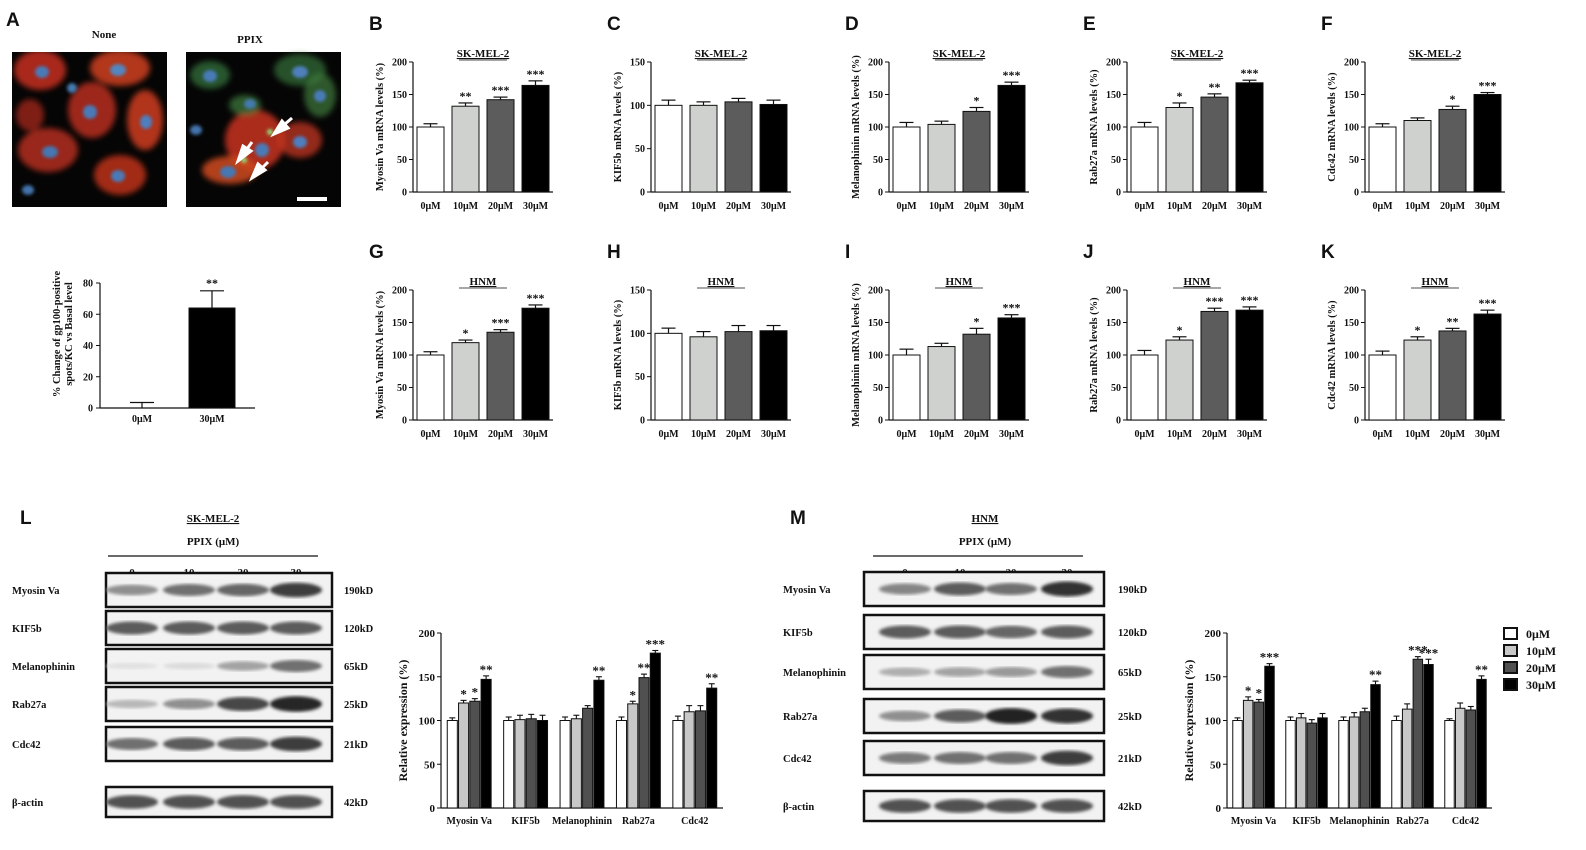 This screenshot has height=850, width=1586. Describe the element at coordinates (142, 419) in the screenshot. I see `x-tick-label-a: 0μM` at that location.